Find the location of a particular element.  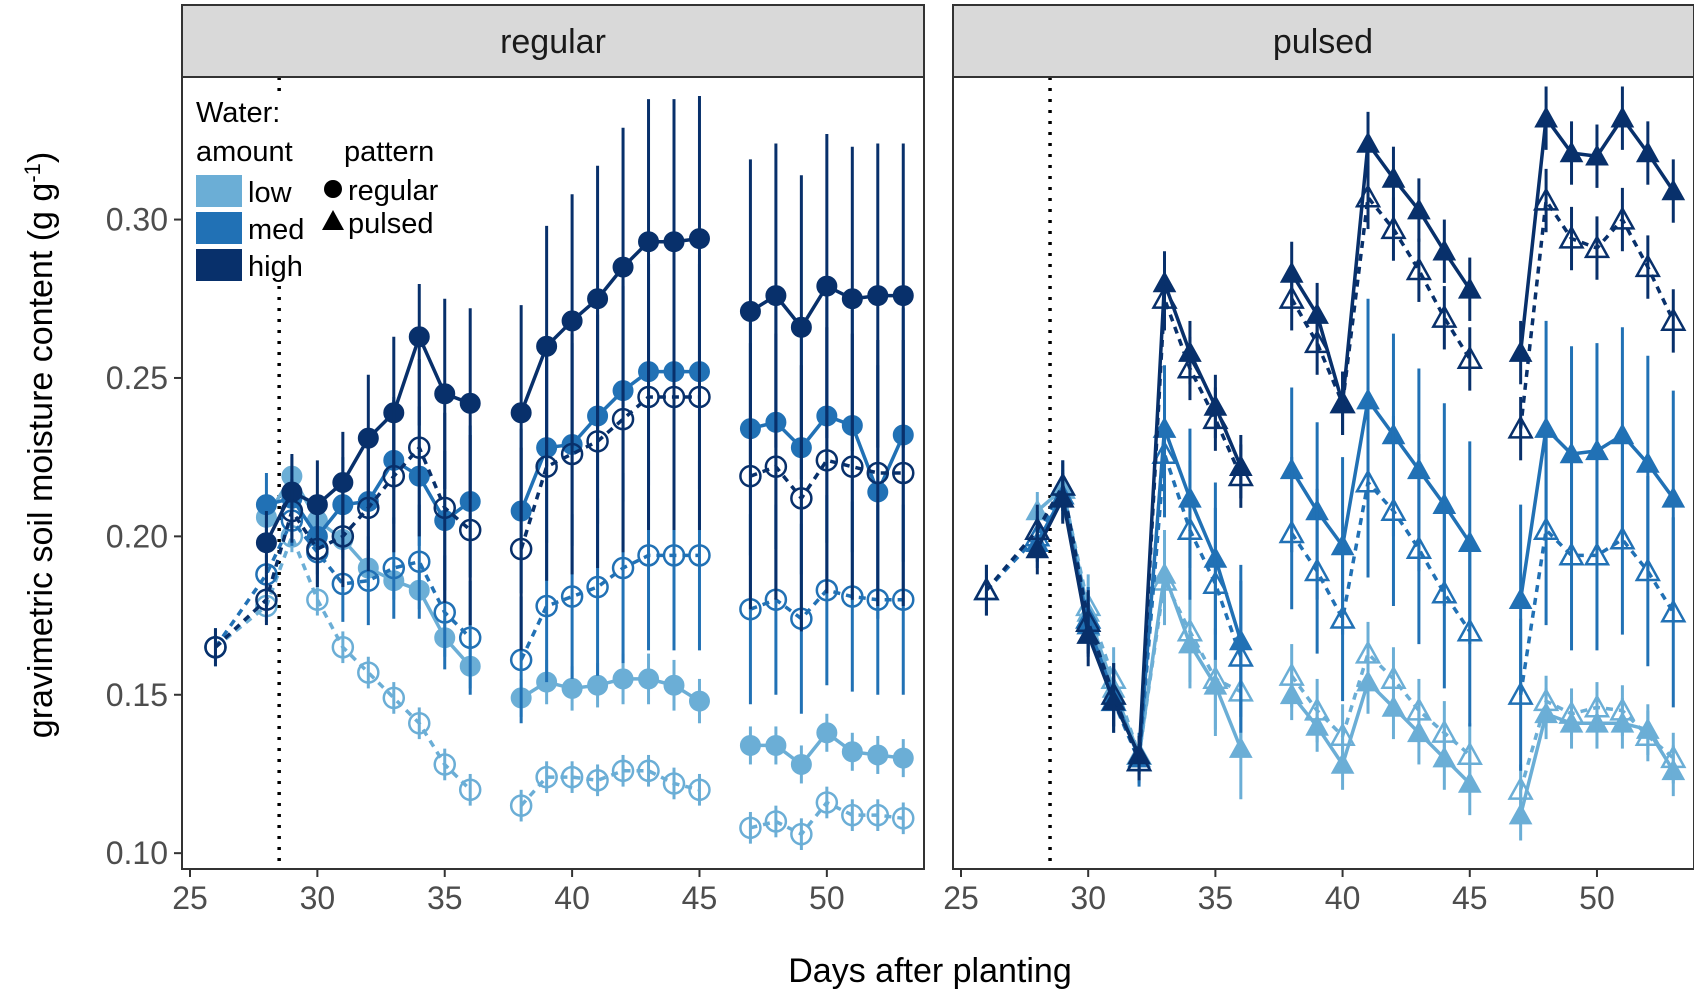

x-tick-label: 40 is located at coordinates (1343, 898).